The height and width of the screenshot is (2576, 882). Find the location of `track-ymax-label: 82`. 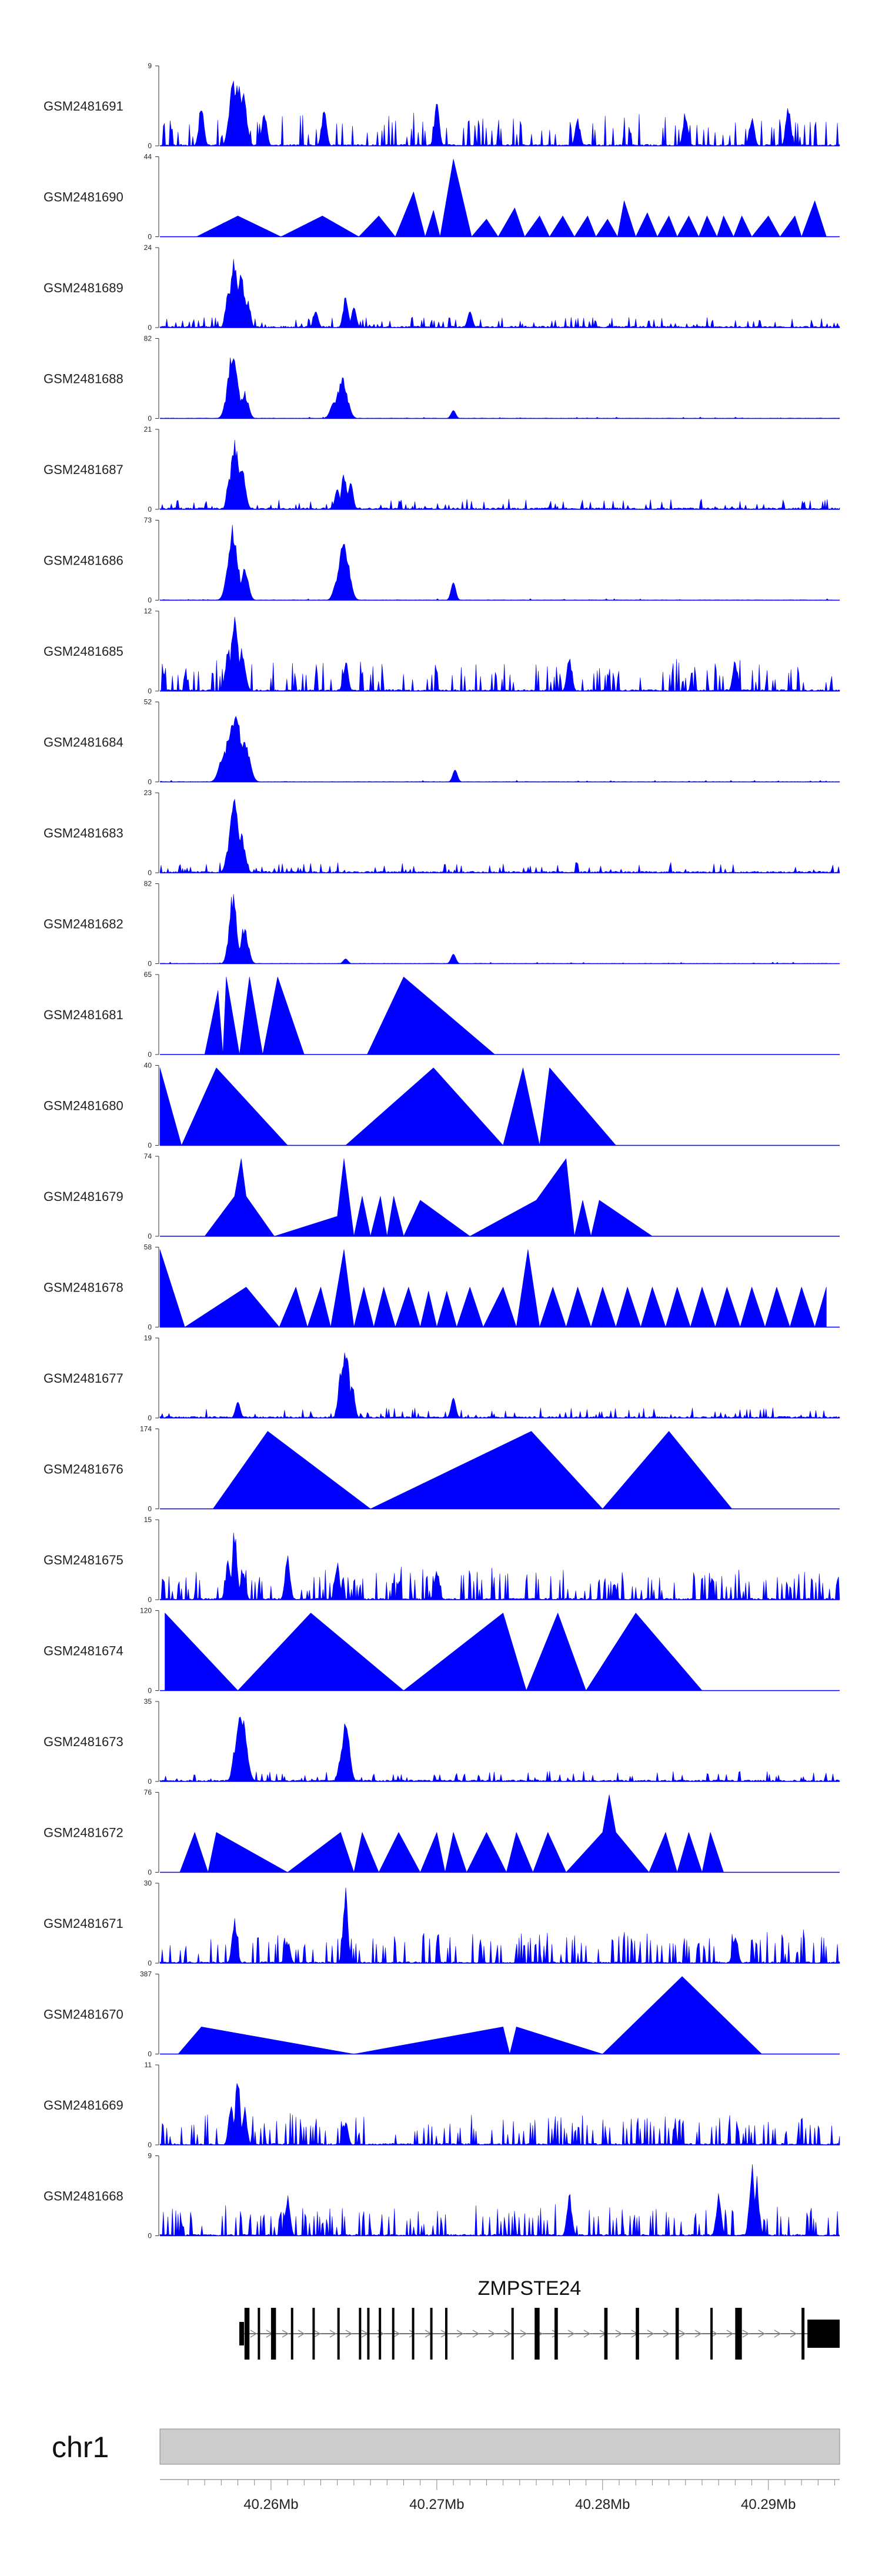

track-ymax-label: 82 is located at coordinates (148, 339).